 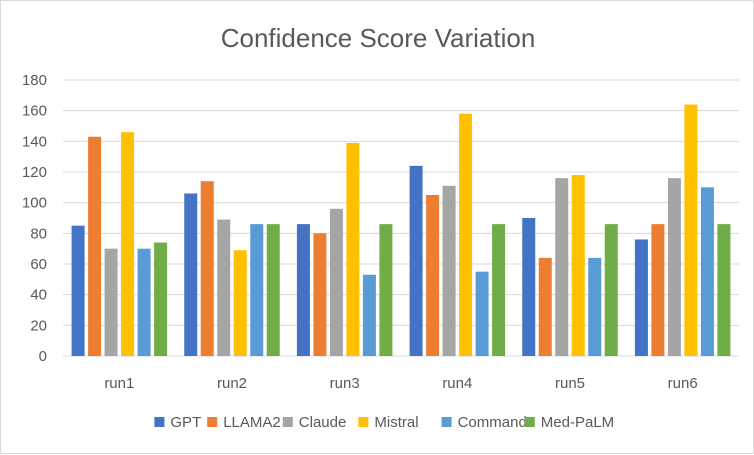 I want to click on y-tick-label: 160, so click(x=34, y=111).